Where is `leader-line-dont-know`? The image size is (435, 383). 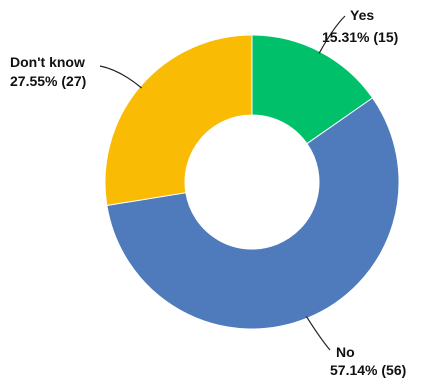
leader-line-dont-know is located at coordinates (120, 77).